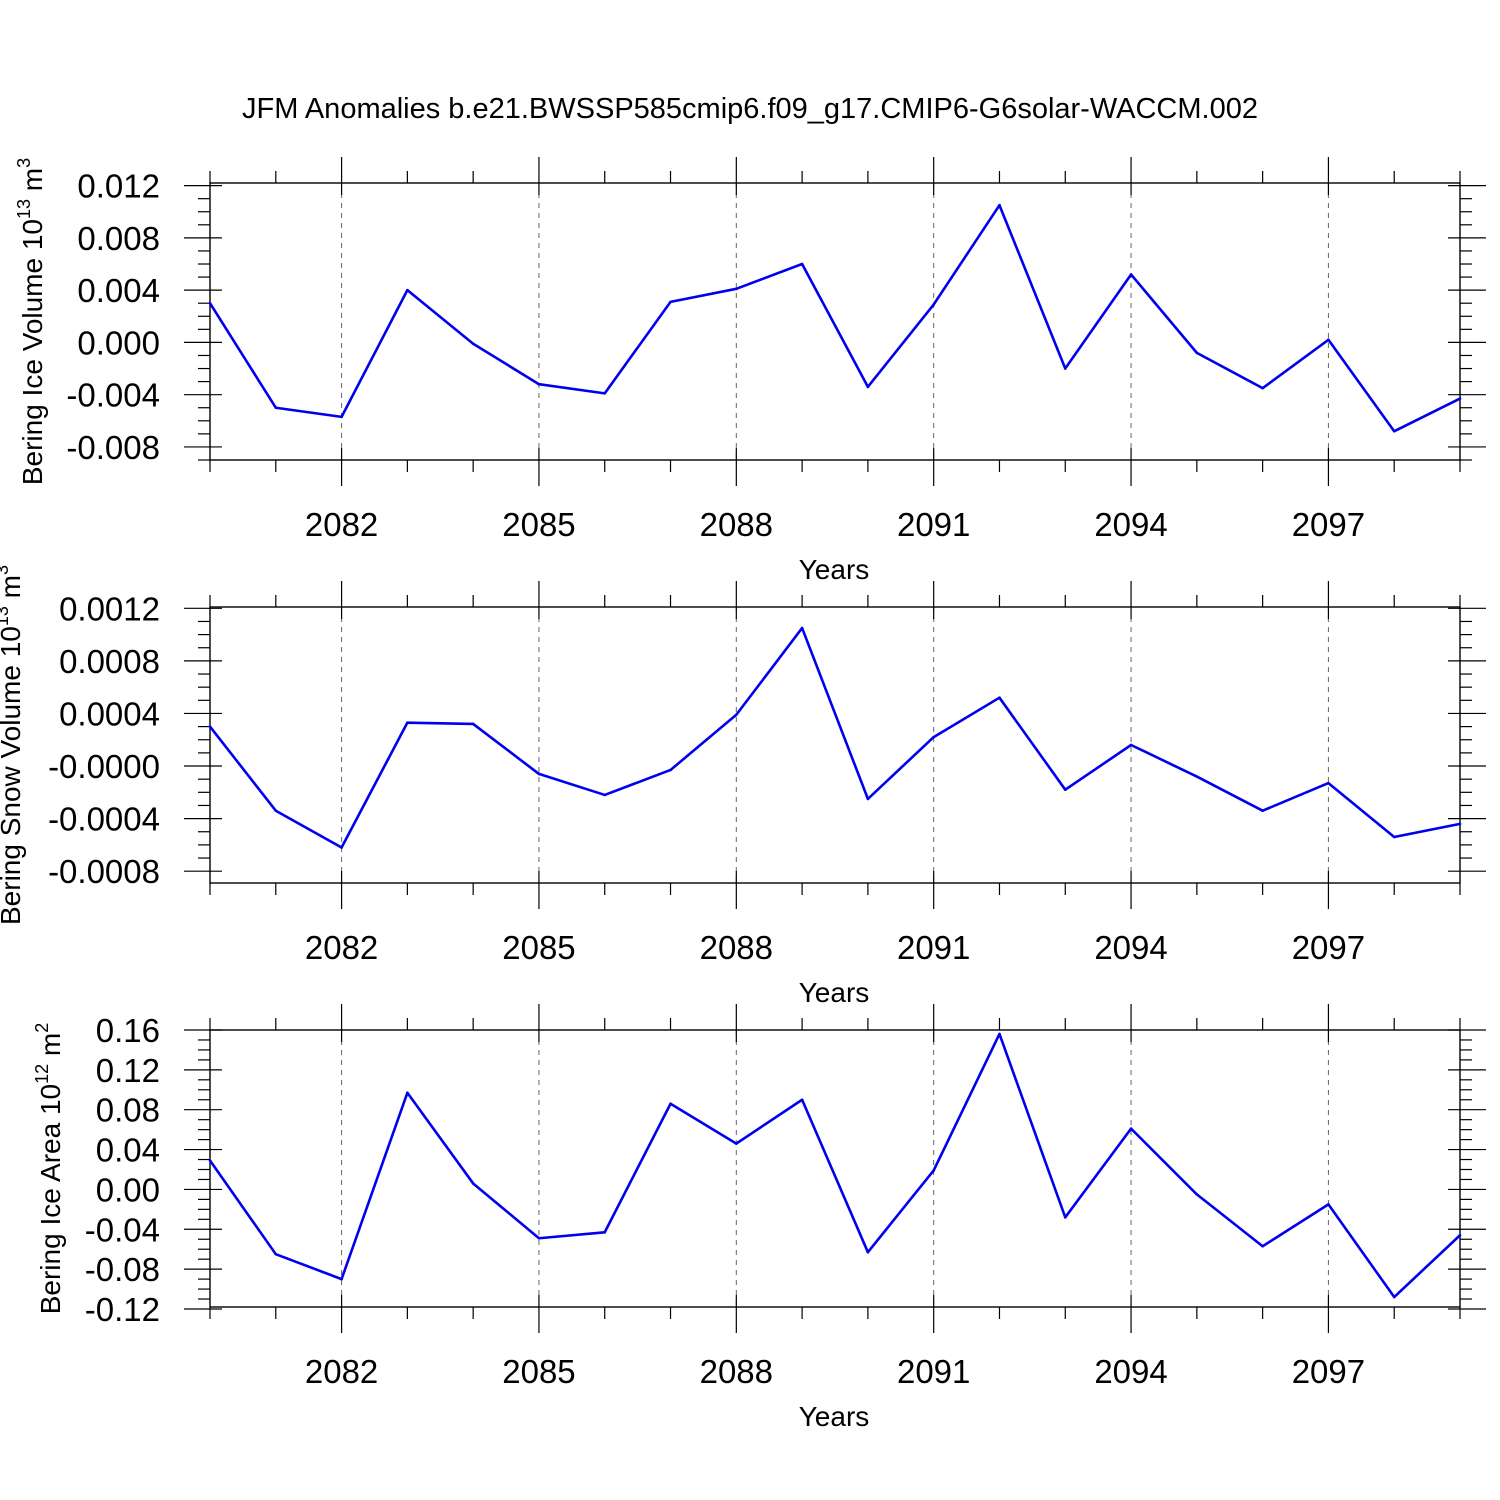 This screenshot has width=1500, height=1500. I want to click on y-tick-label: -0.12, so click(122, 1309).